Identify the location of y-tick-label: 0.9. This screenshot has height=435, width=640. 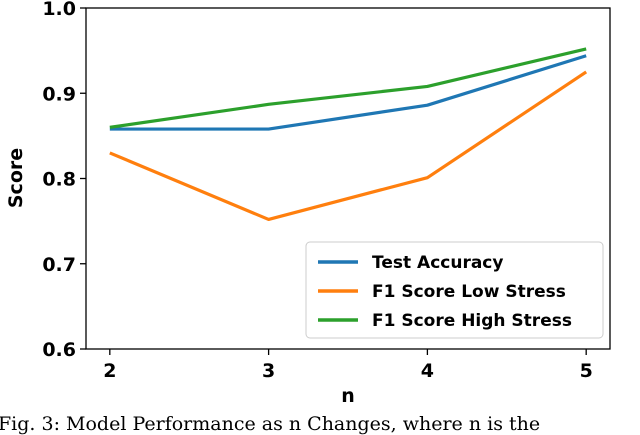
(59, 94).